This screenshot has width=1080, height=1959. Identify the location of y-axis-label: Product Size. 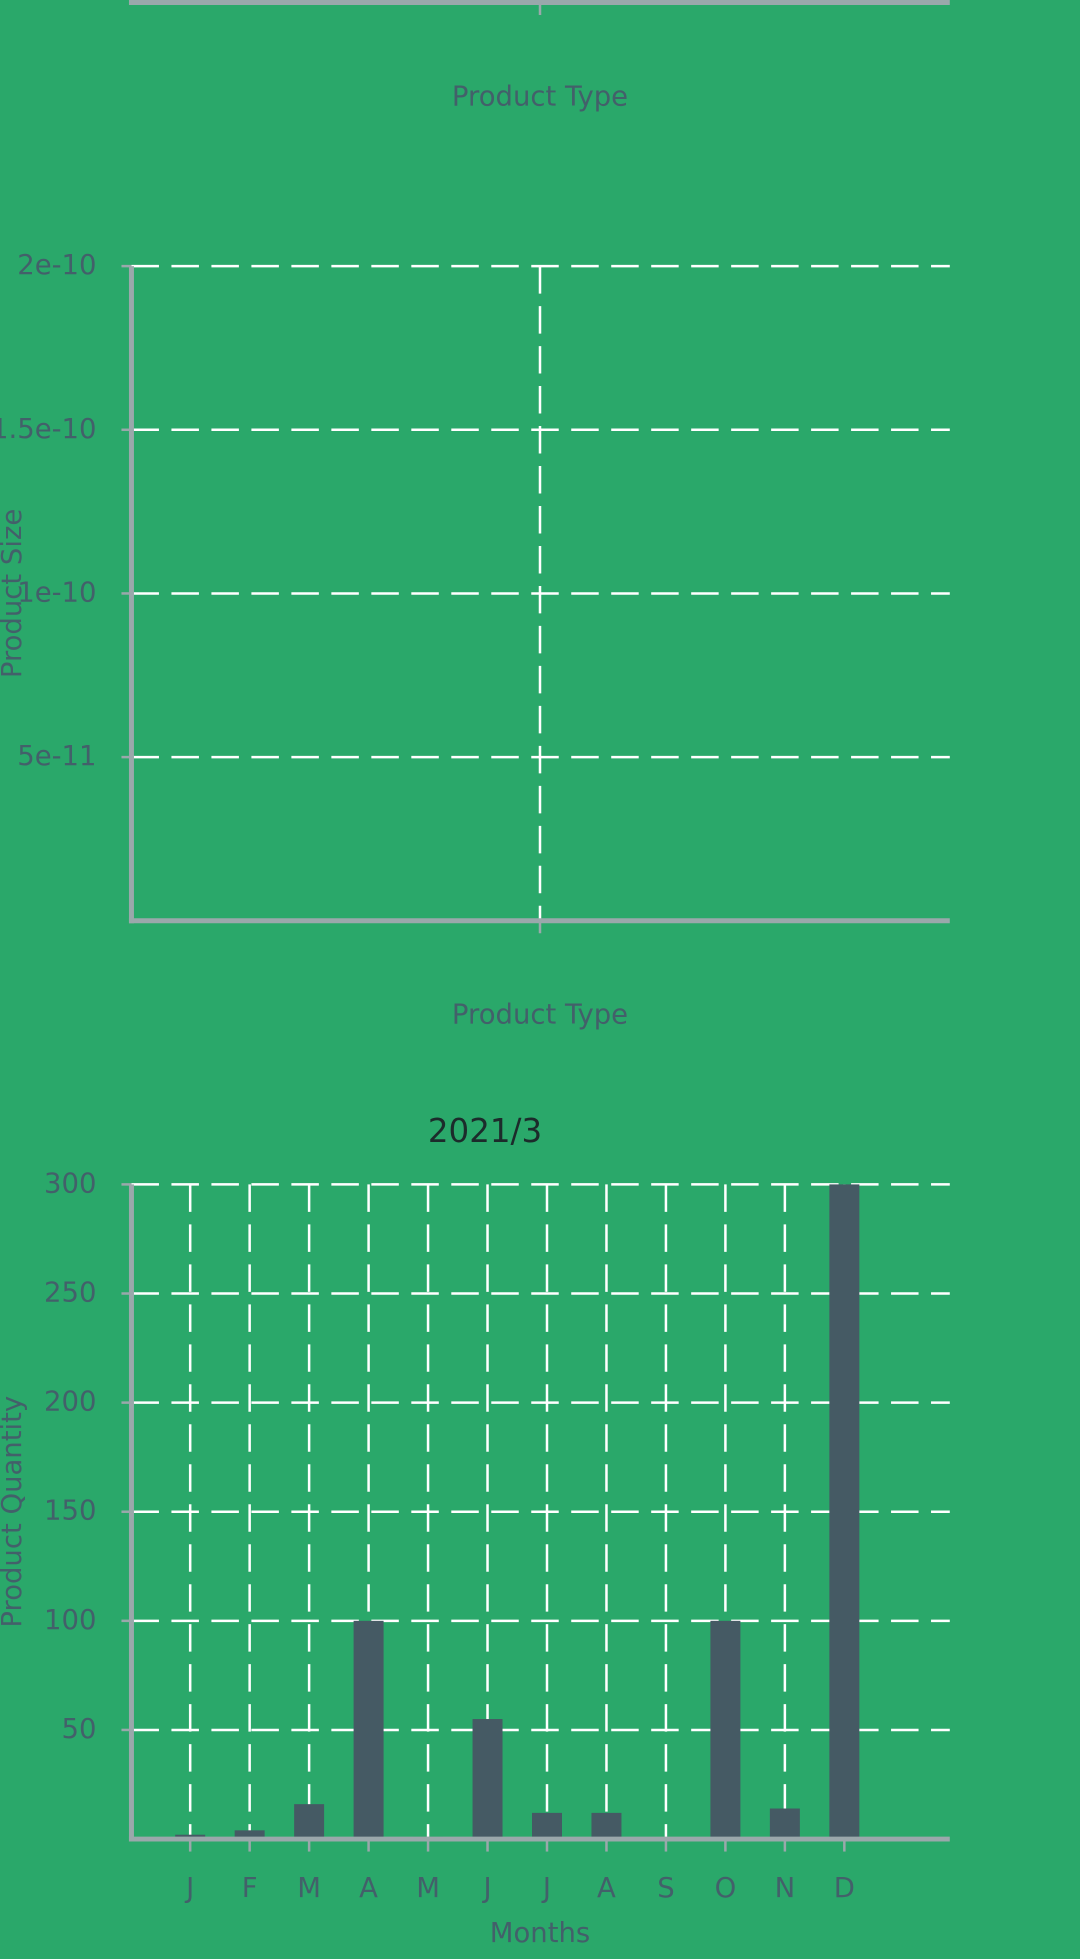
(14, 593).